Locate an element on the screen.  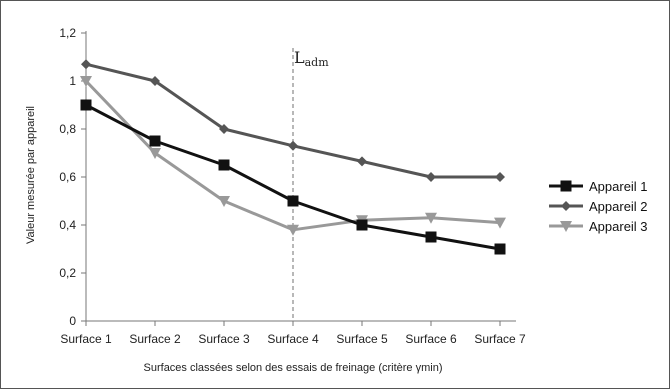
legend-label: Appareil 2 is located at coordinates (618, 206).